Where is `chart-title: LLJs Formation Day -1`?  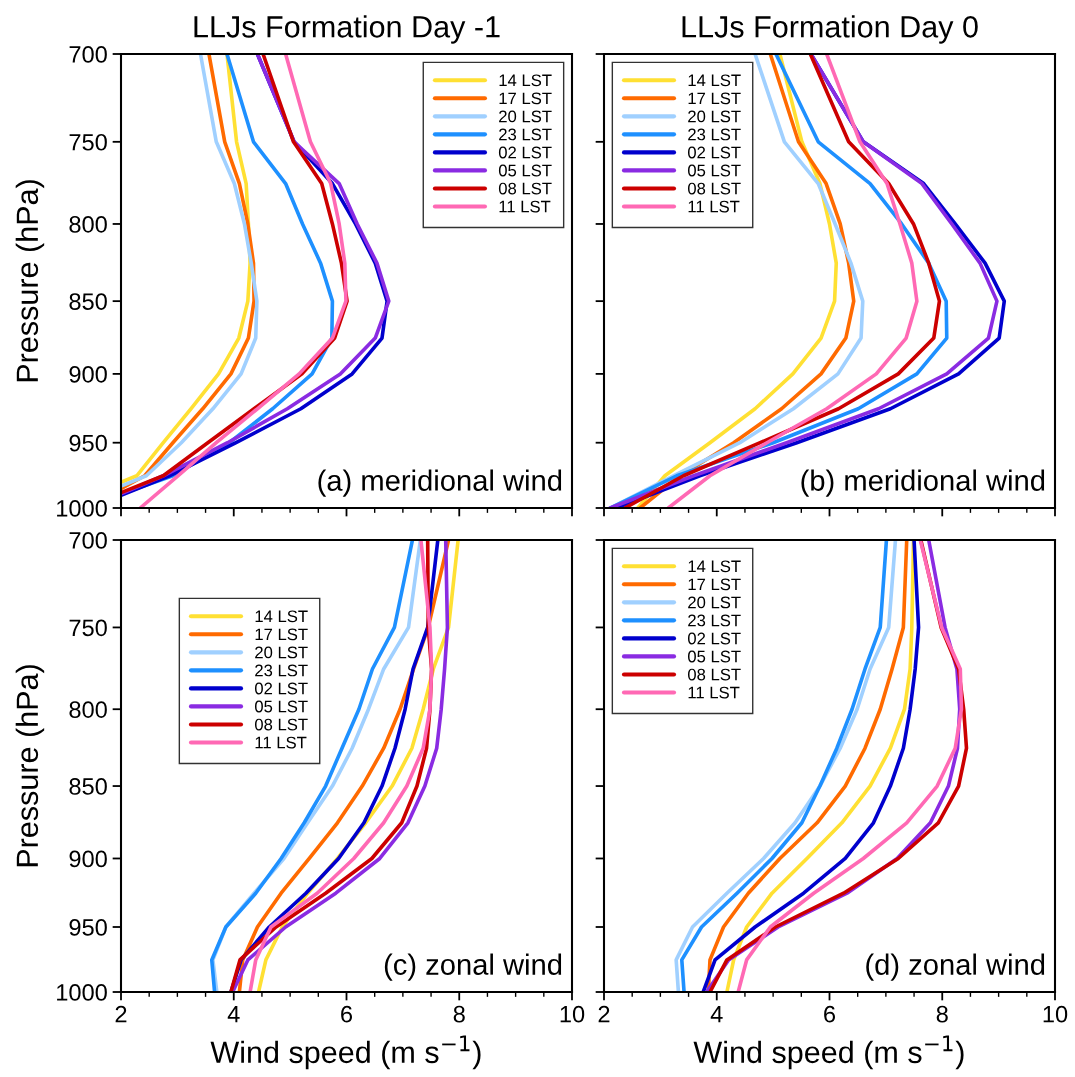 chart-title: LLJs Formation Day -1 is located at coordinates (347, 29).